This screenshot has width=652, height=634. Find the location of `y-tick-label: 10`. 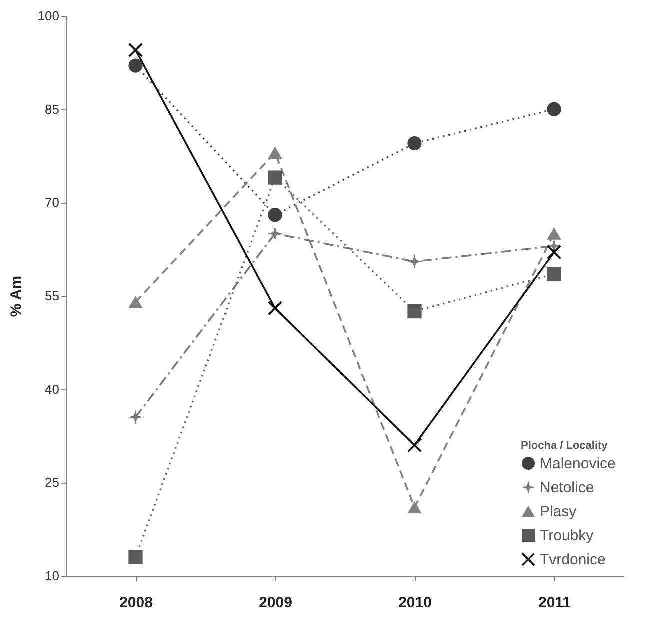

y-tick-label: 10 is located at coordinates (52, 576).